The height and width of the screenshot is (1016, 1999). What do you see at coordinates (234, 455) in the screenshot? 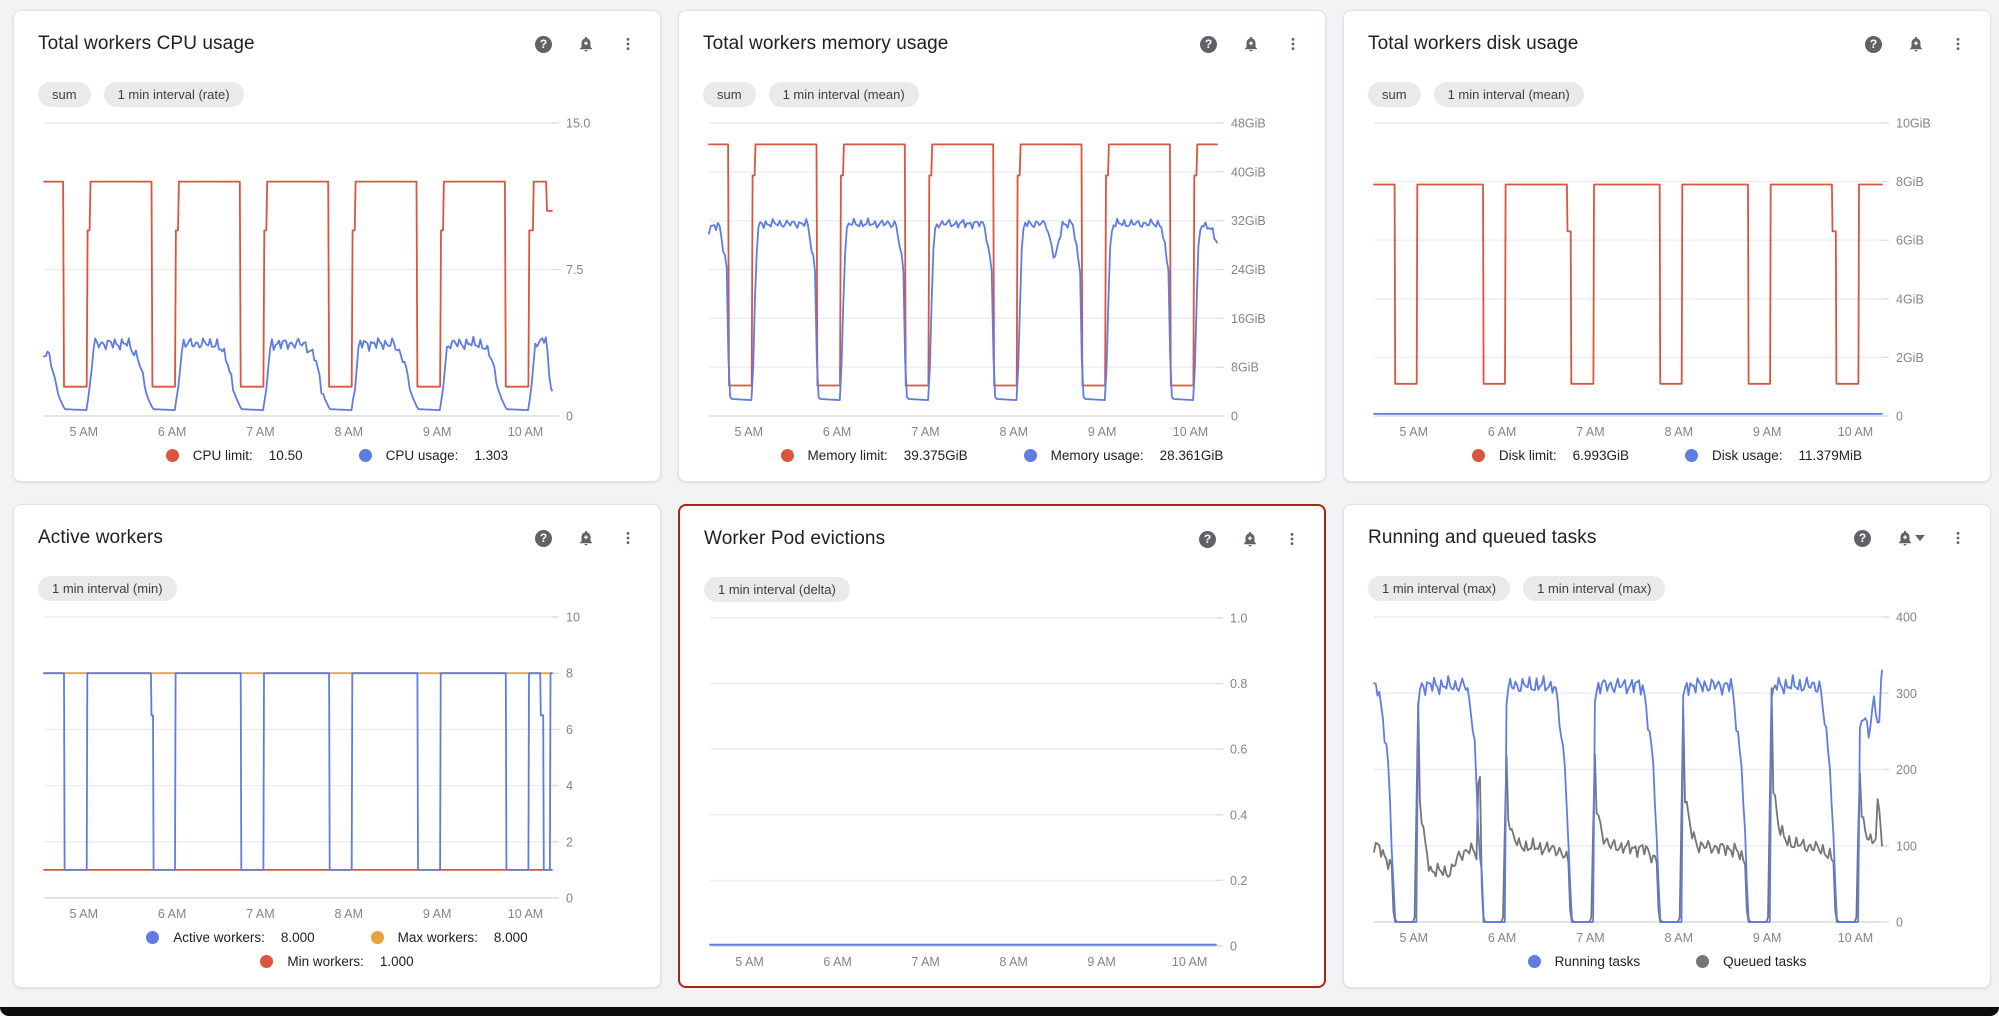
I see `legend-item: CPU limit: 10.50` at bounding box center [234, 455].